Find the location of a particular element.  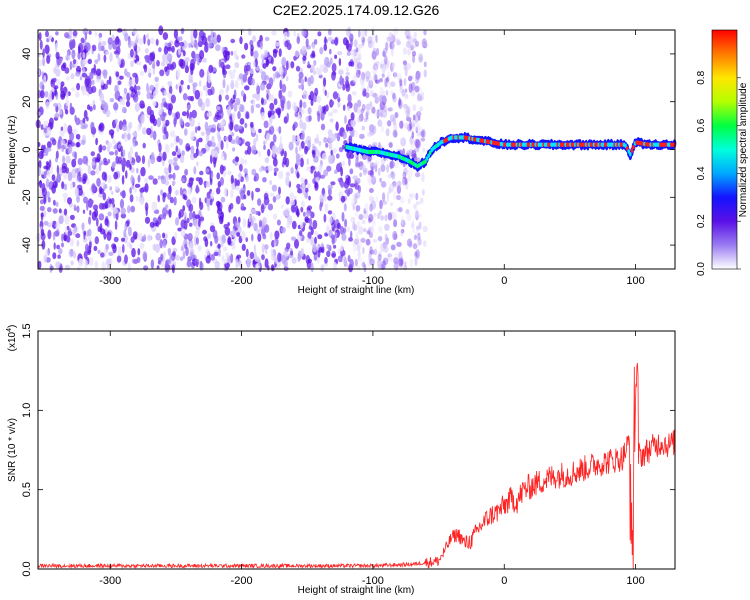

colorbar-ticks: 0.00.20.40.60.8 is located at coordinates (718, 173).